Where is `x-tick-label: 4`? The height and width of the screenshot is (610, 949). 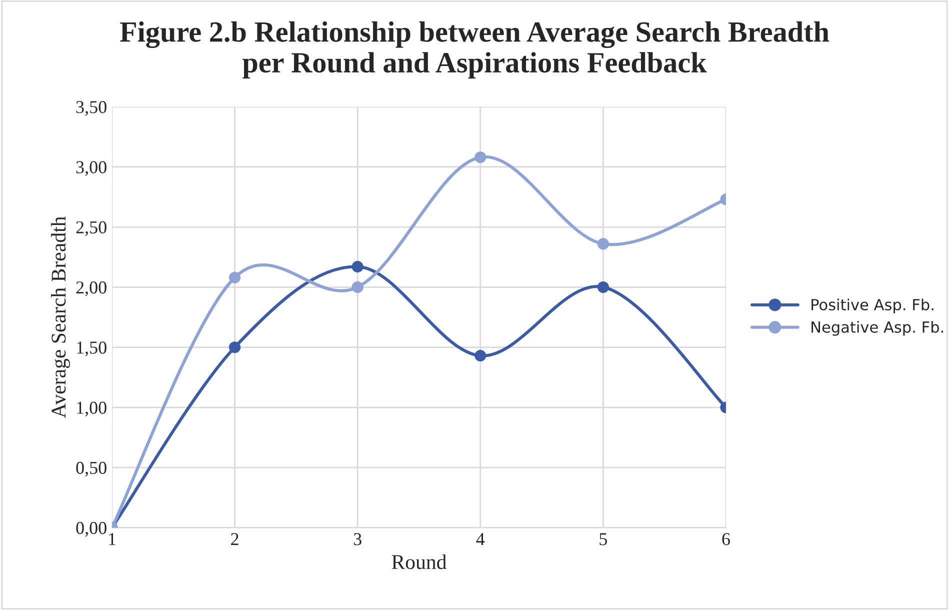 x-tick-label: 4 is located at coordinates (480, 539).